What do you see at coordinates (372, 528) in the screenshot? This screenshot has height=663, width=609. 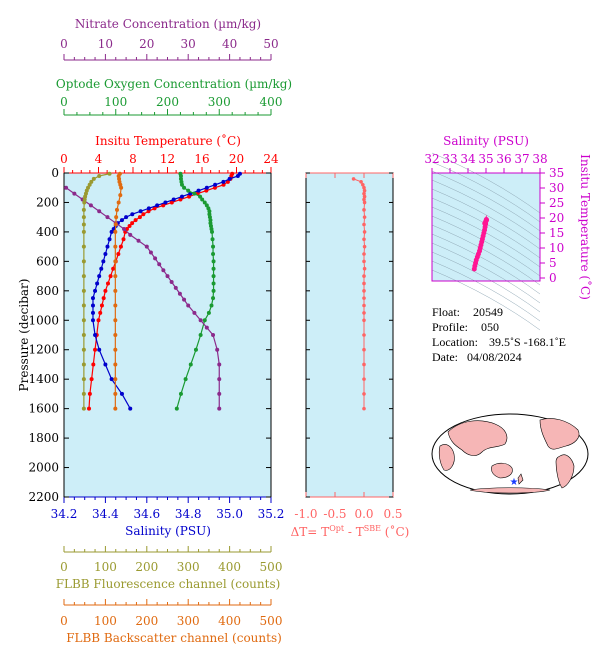 I see `delta-t-sup-sbe: SBE` at bounding box center [372, 528].